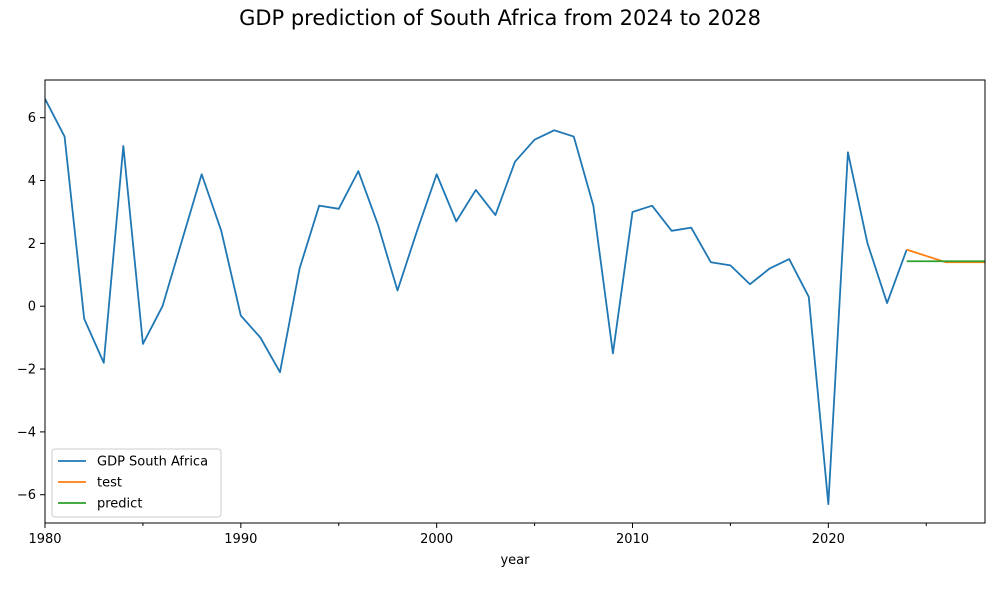 This screenshot has height=600, width=1000. What do you see at coordinates (32, 181) in the screenshot?
I see `y-tick-label: 4` at bounding box center [32, 181].